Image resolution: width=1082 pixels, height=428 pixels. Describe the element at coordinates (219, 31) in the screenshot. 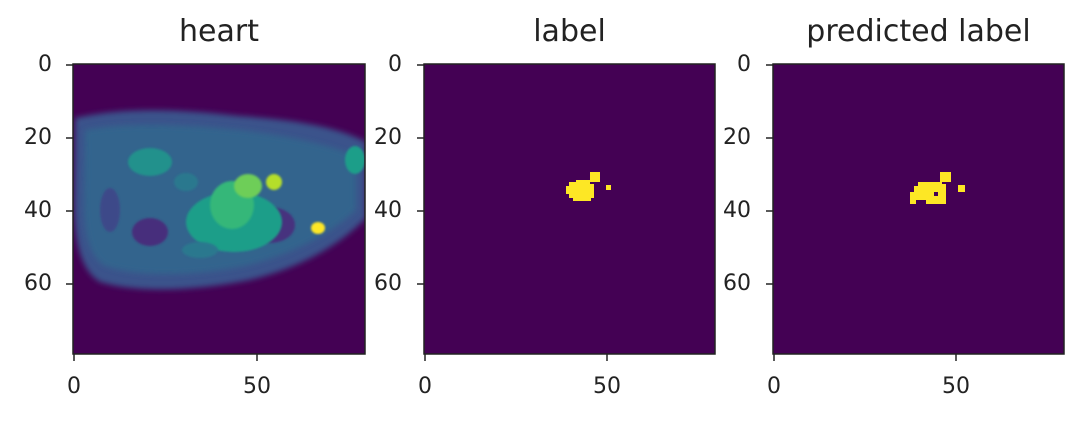

I see `panel-title-heart: heart` at that location.